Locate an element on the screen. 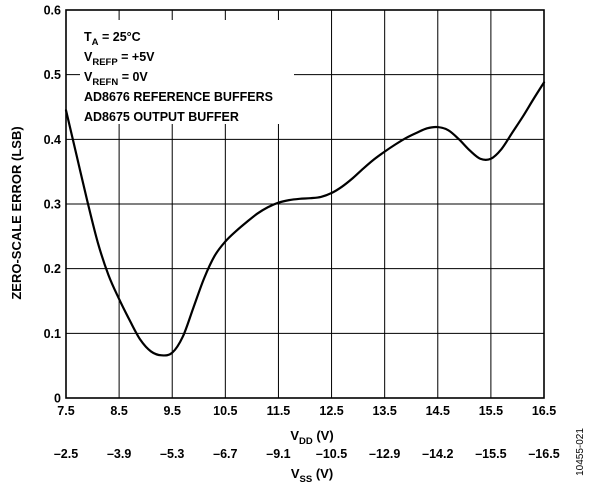 This screenshot has width=592, height=488. y-tick-label: 0.1 is located at coordinates (52, 334).